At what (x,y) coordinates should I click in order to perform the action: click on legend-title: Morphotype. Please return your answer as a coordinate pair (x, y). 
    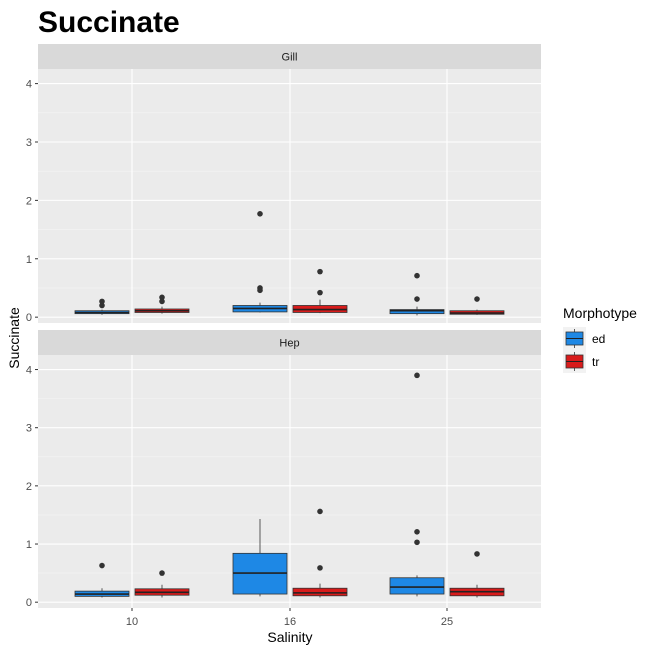
    Looking at the image, I should click on (600, 313).